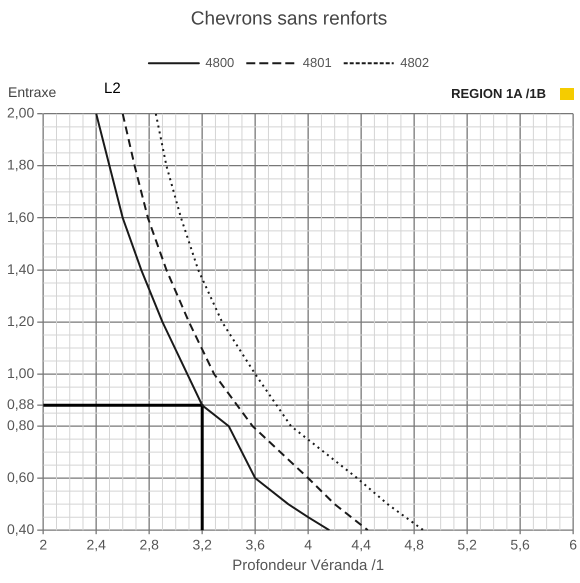 This screenshot has height=583, width=580. Describe the element at coordinates (467, 544) in the screenshot. I see `x-tick-label: 5,2` at that location.